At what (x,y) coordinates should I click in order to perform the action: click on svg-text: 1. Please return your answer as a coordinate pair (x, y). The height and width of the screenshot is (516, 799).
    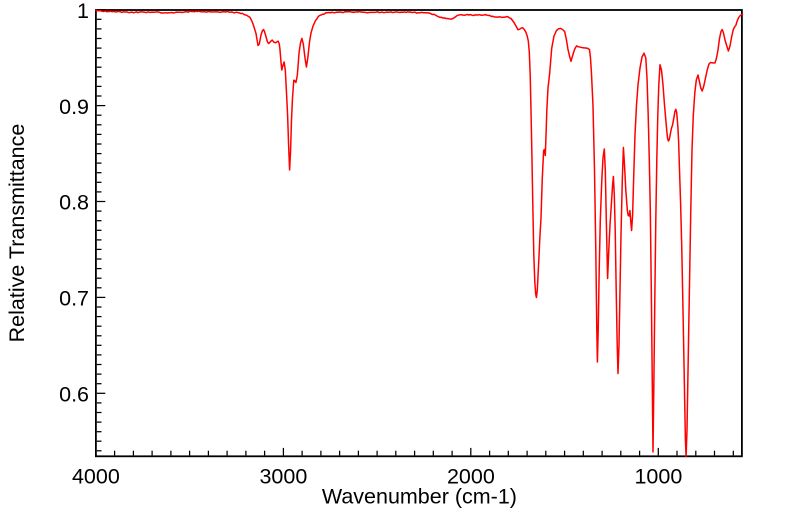
    Looking at the image, I should click on (83, 11).